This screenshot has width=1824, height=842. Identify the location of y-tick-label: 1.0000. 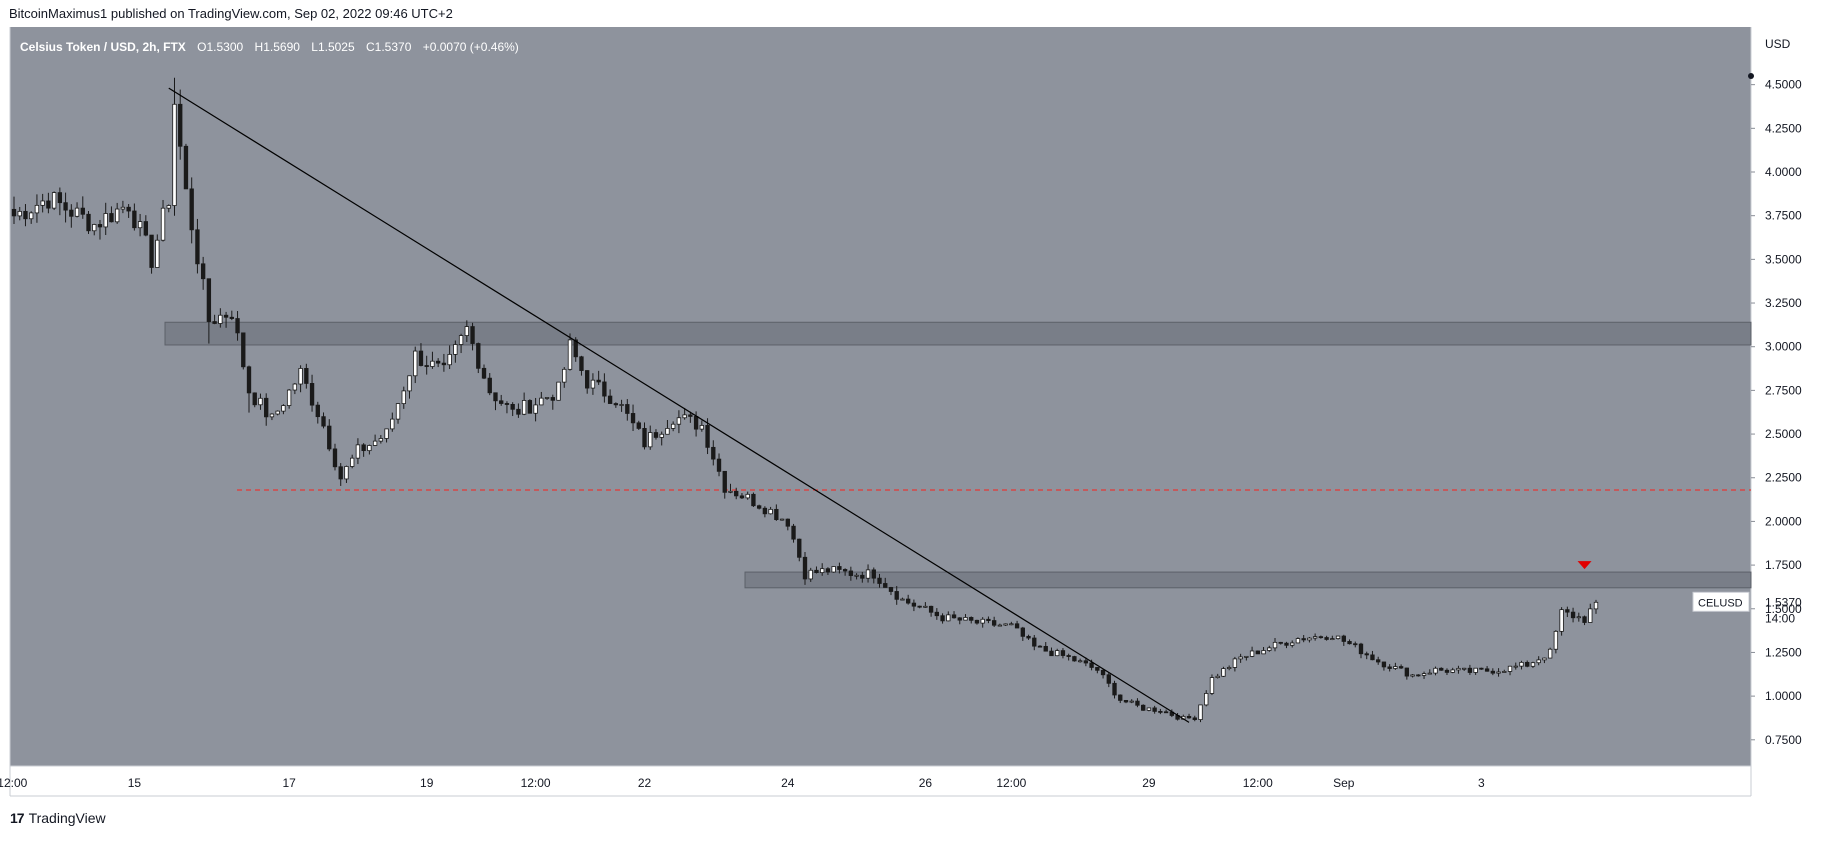
(1783, 696).